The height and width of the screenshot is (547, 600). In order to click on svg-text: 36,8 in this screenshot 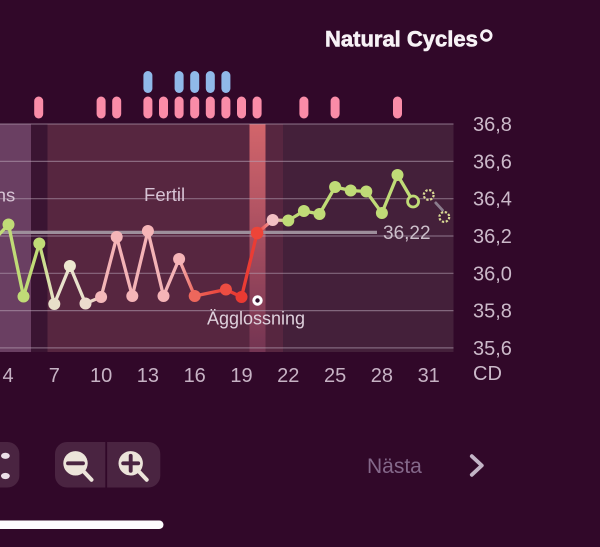, I will do `click(492, 125)`.